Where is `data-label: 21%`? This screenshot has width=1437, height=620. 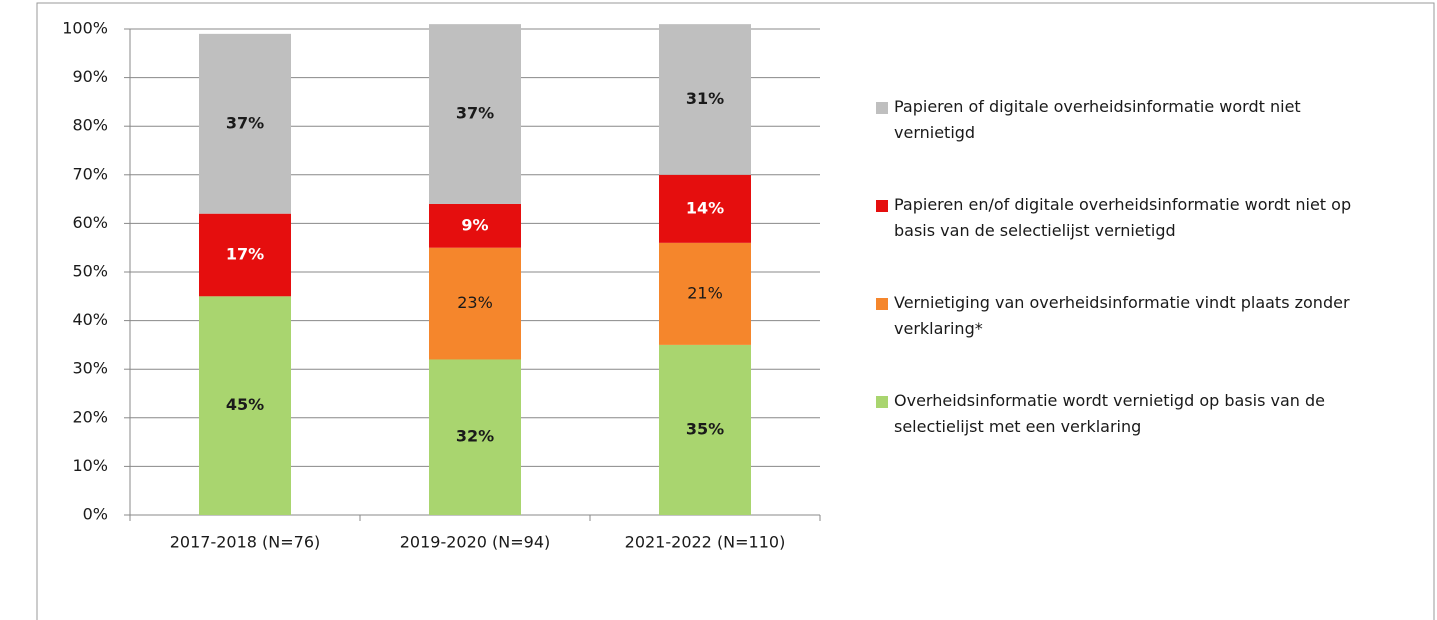 data-label: 21% is located at coordinates (705, 292).